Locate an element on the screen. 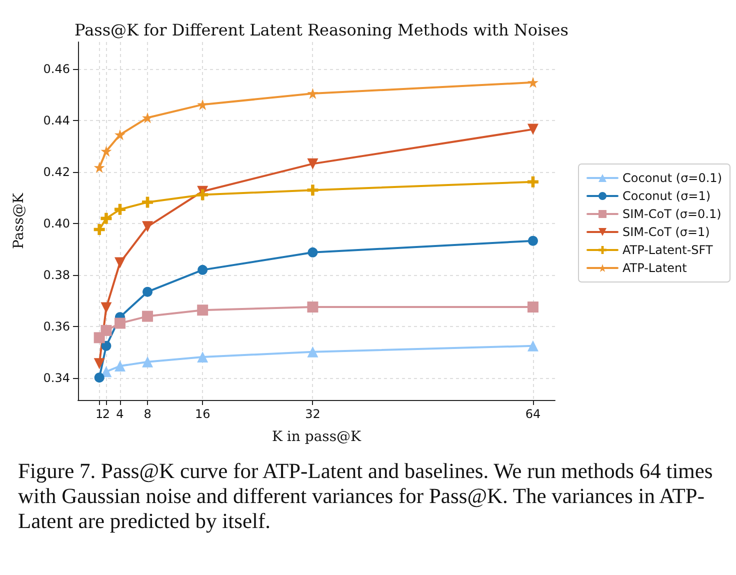 This screenshot has height=575, width=736. y-tick-label: 0.38 is located at coordinates (56, 275).